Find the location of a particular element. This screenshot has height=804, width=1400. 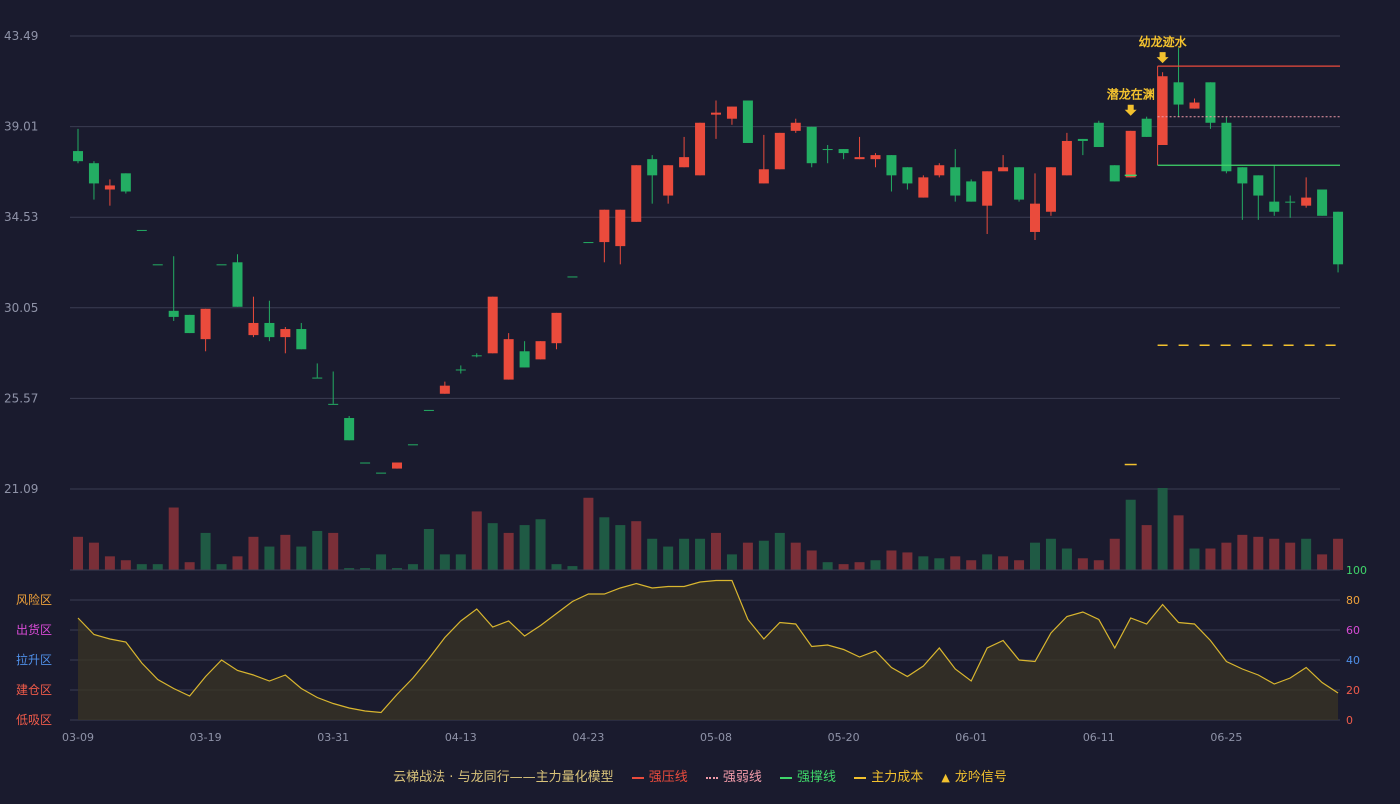

legend-item-support: 强撑线 is located at coordinates (808, 775).